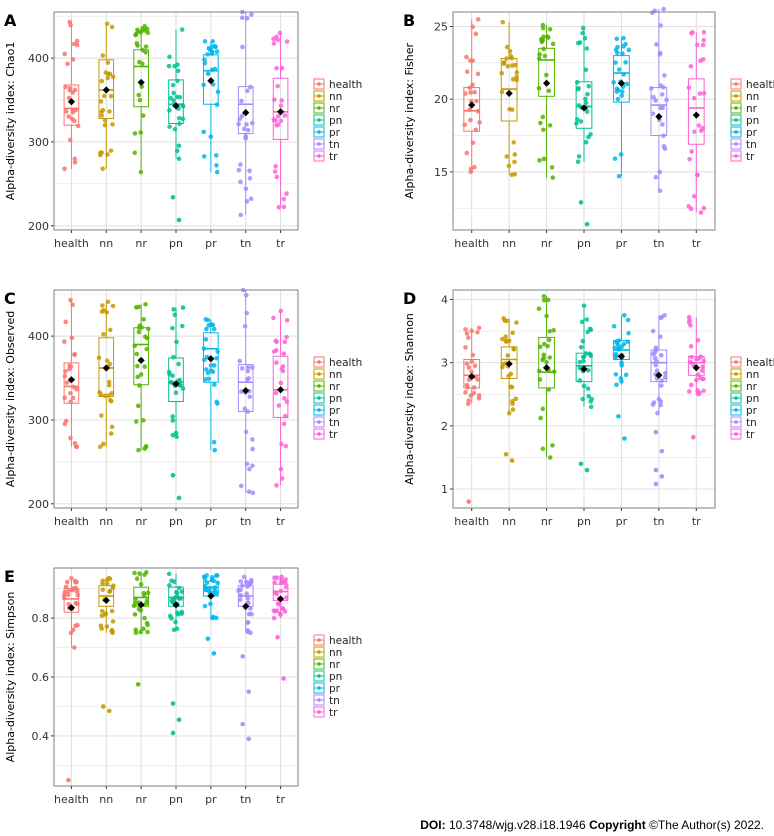 The image size is (774, 836). Describe the element at coordinates (10, 121) in the screenshot. I see `y-axis-title: Alpha-diversity index: Chao1` at that location.